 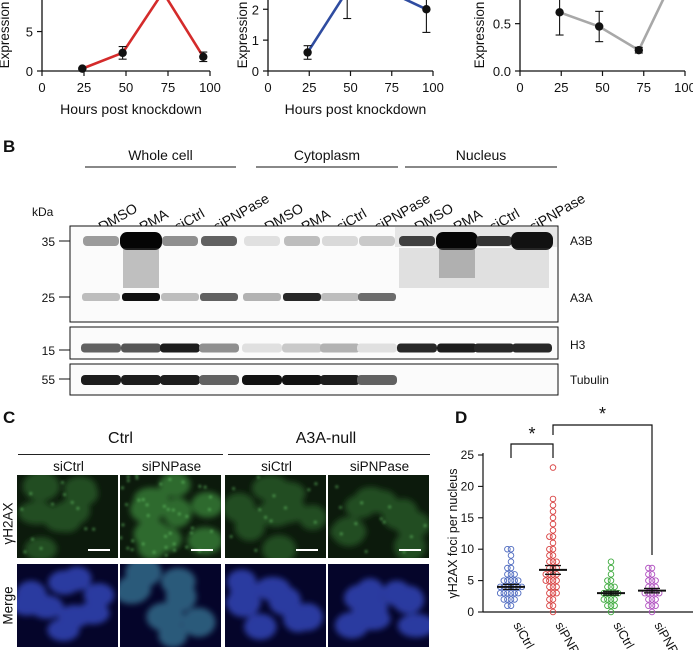 I want to click on blot-box-h3, so click(x=314, y=343).